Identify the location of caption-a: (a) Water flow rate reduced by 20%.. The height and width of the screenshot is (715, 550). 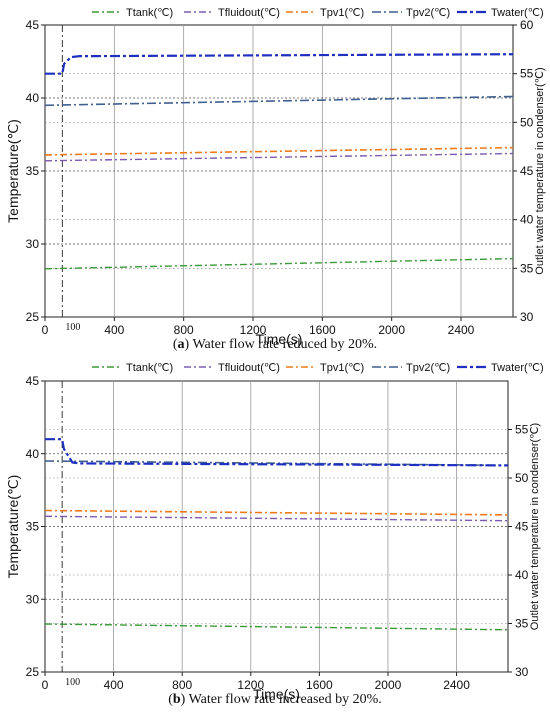
(275, 344).